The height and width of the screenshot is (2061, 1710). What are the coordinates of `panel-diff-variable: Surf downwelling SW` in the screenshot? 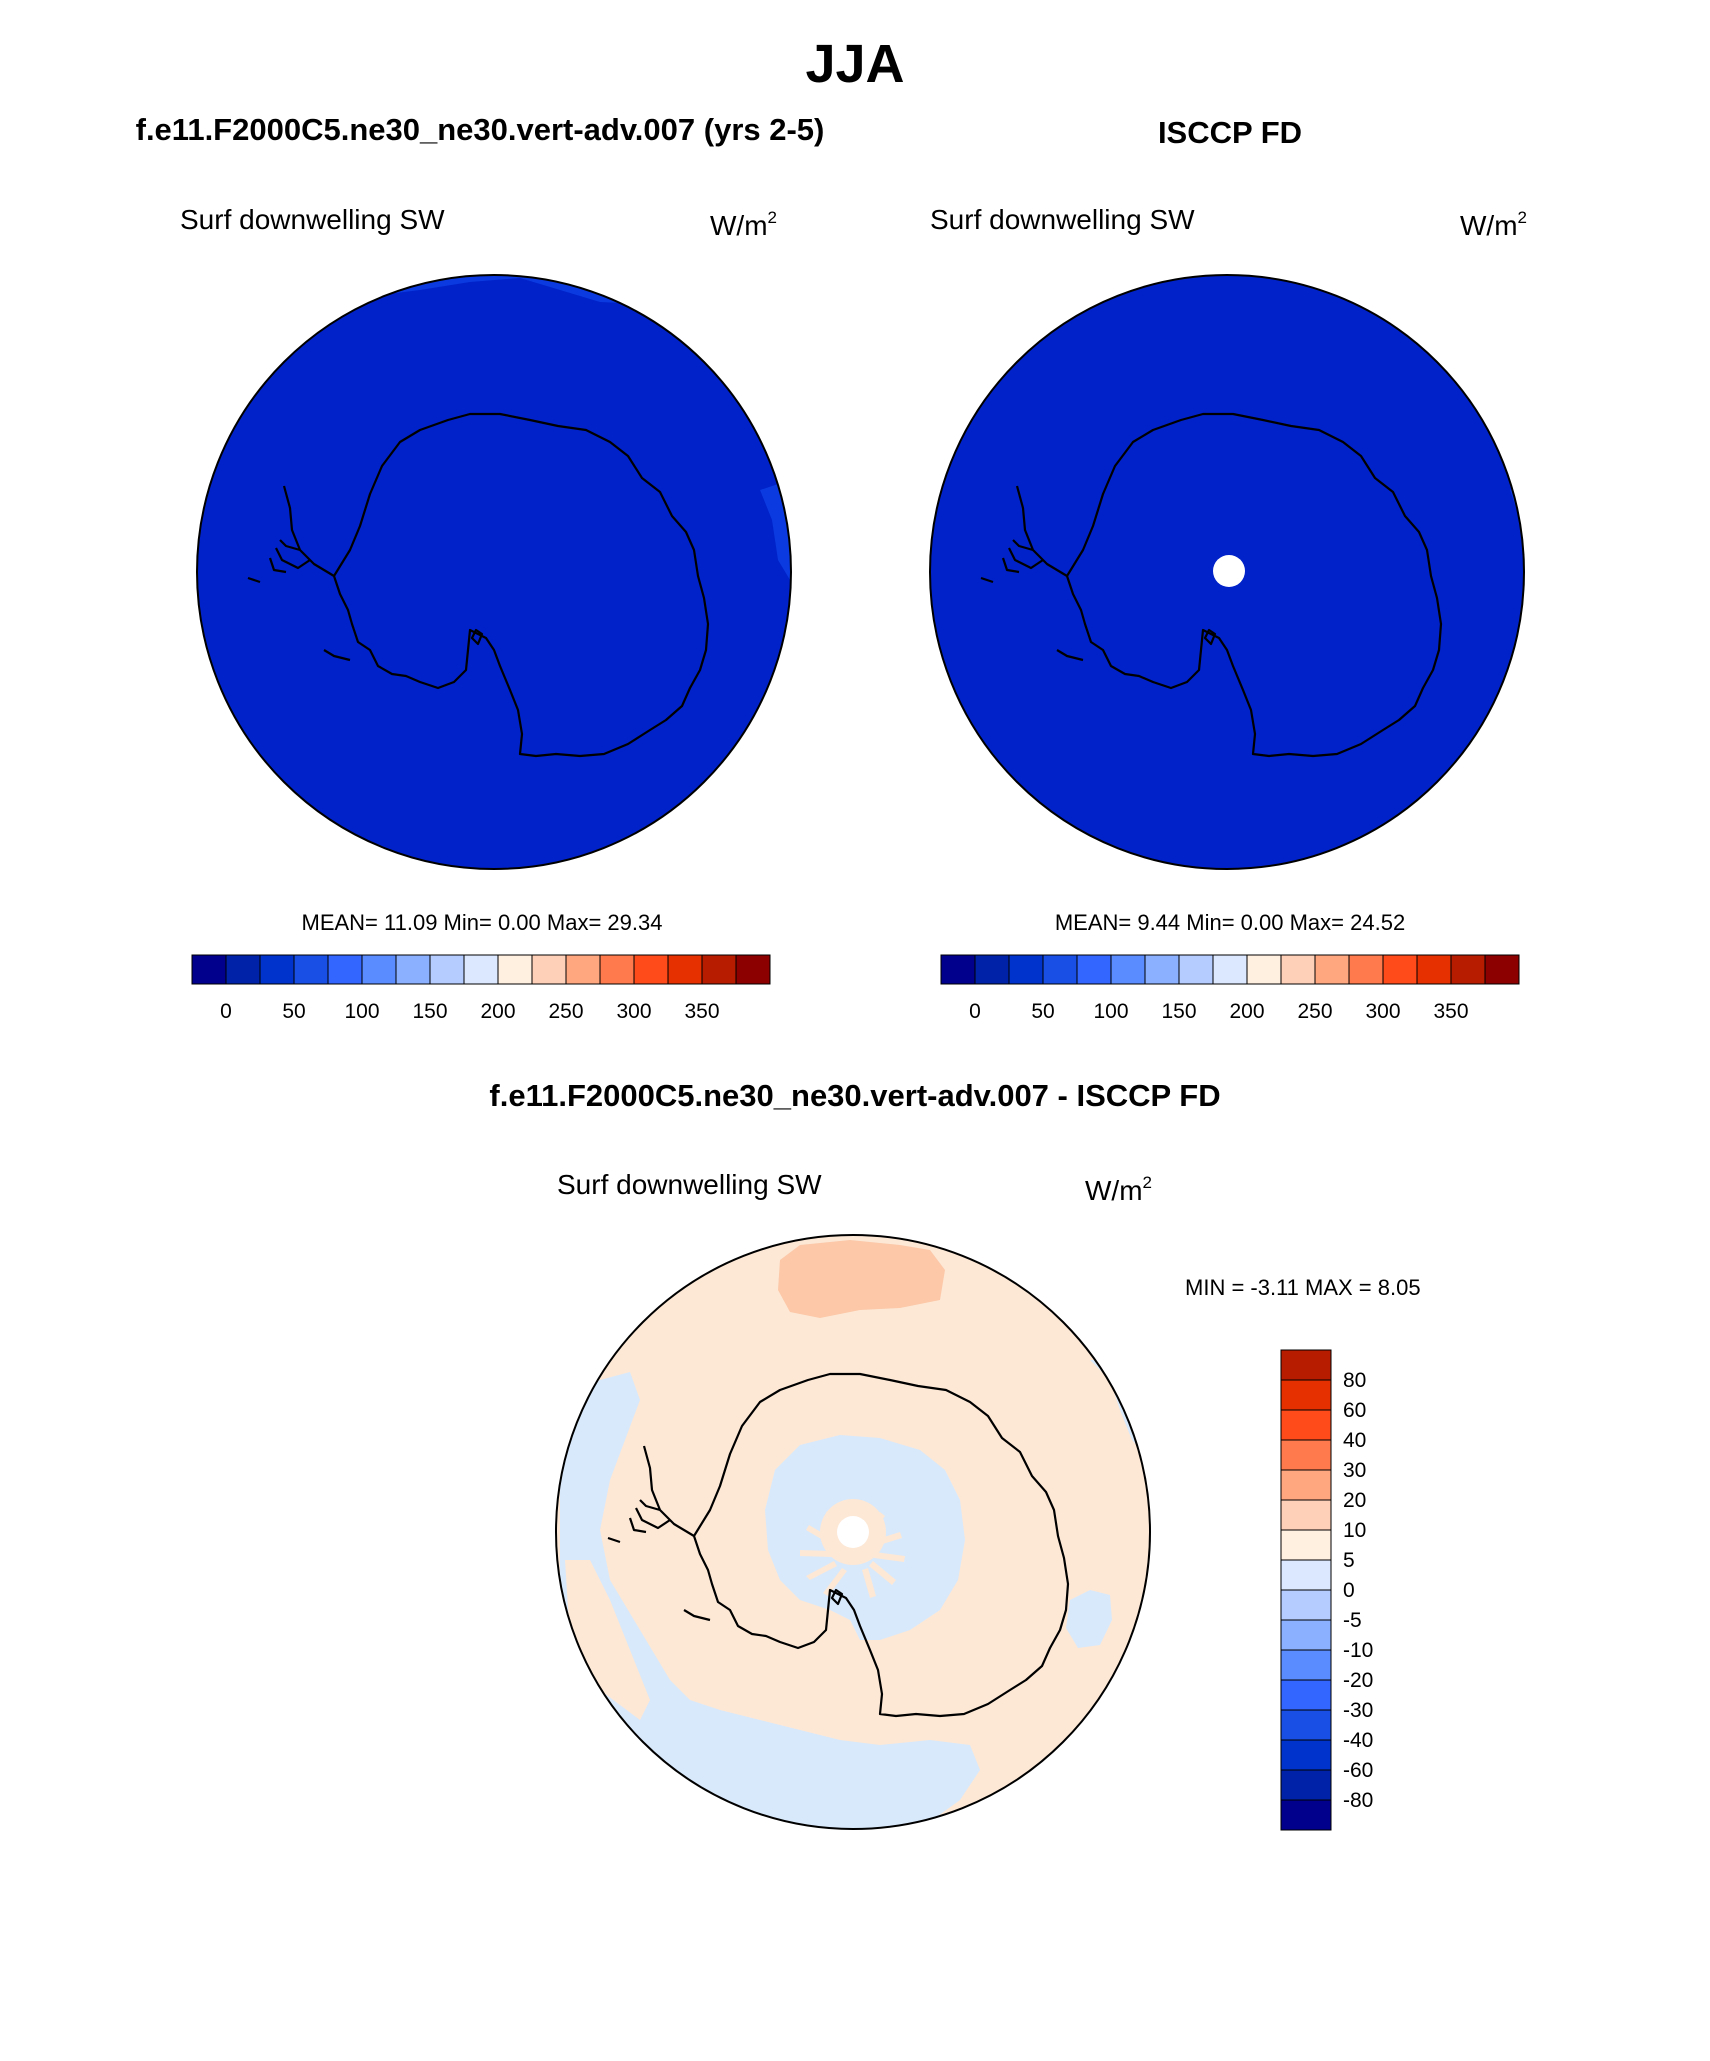 It's located at (689, 1184).